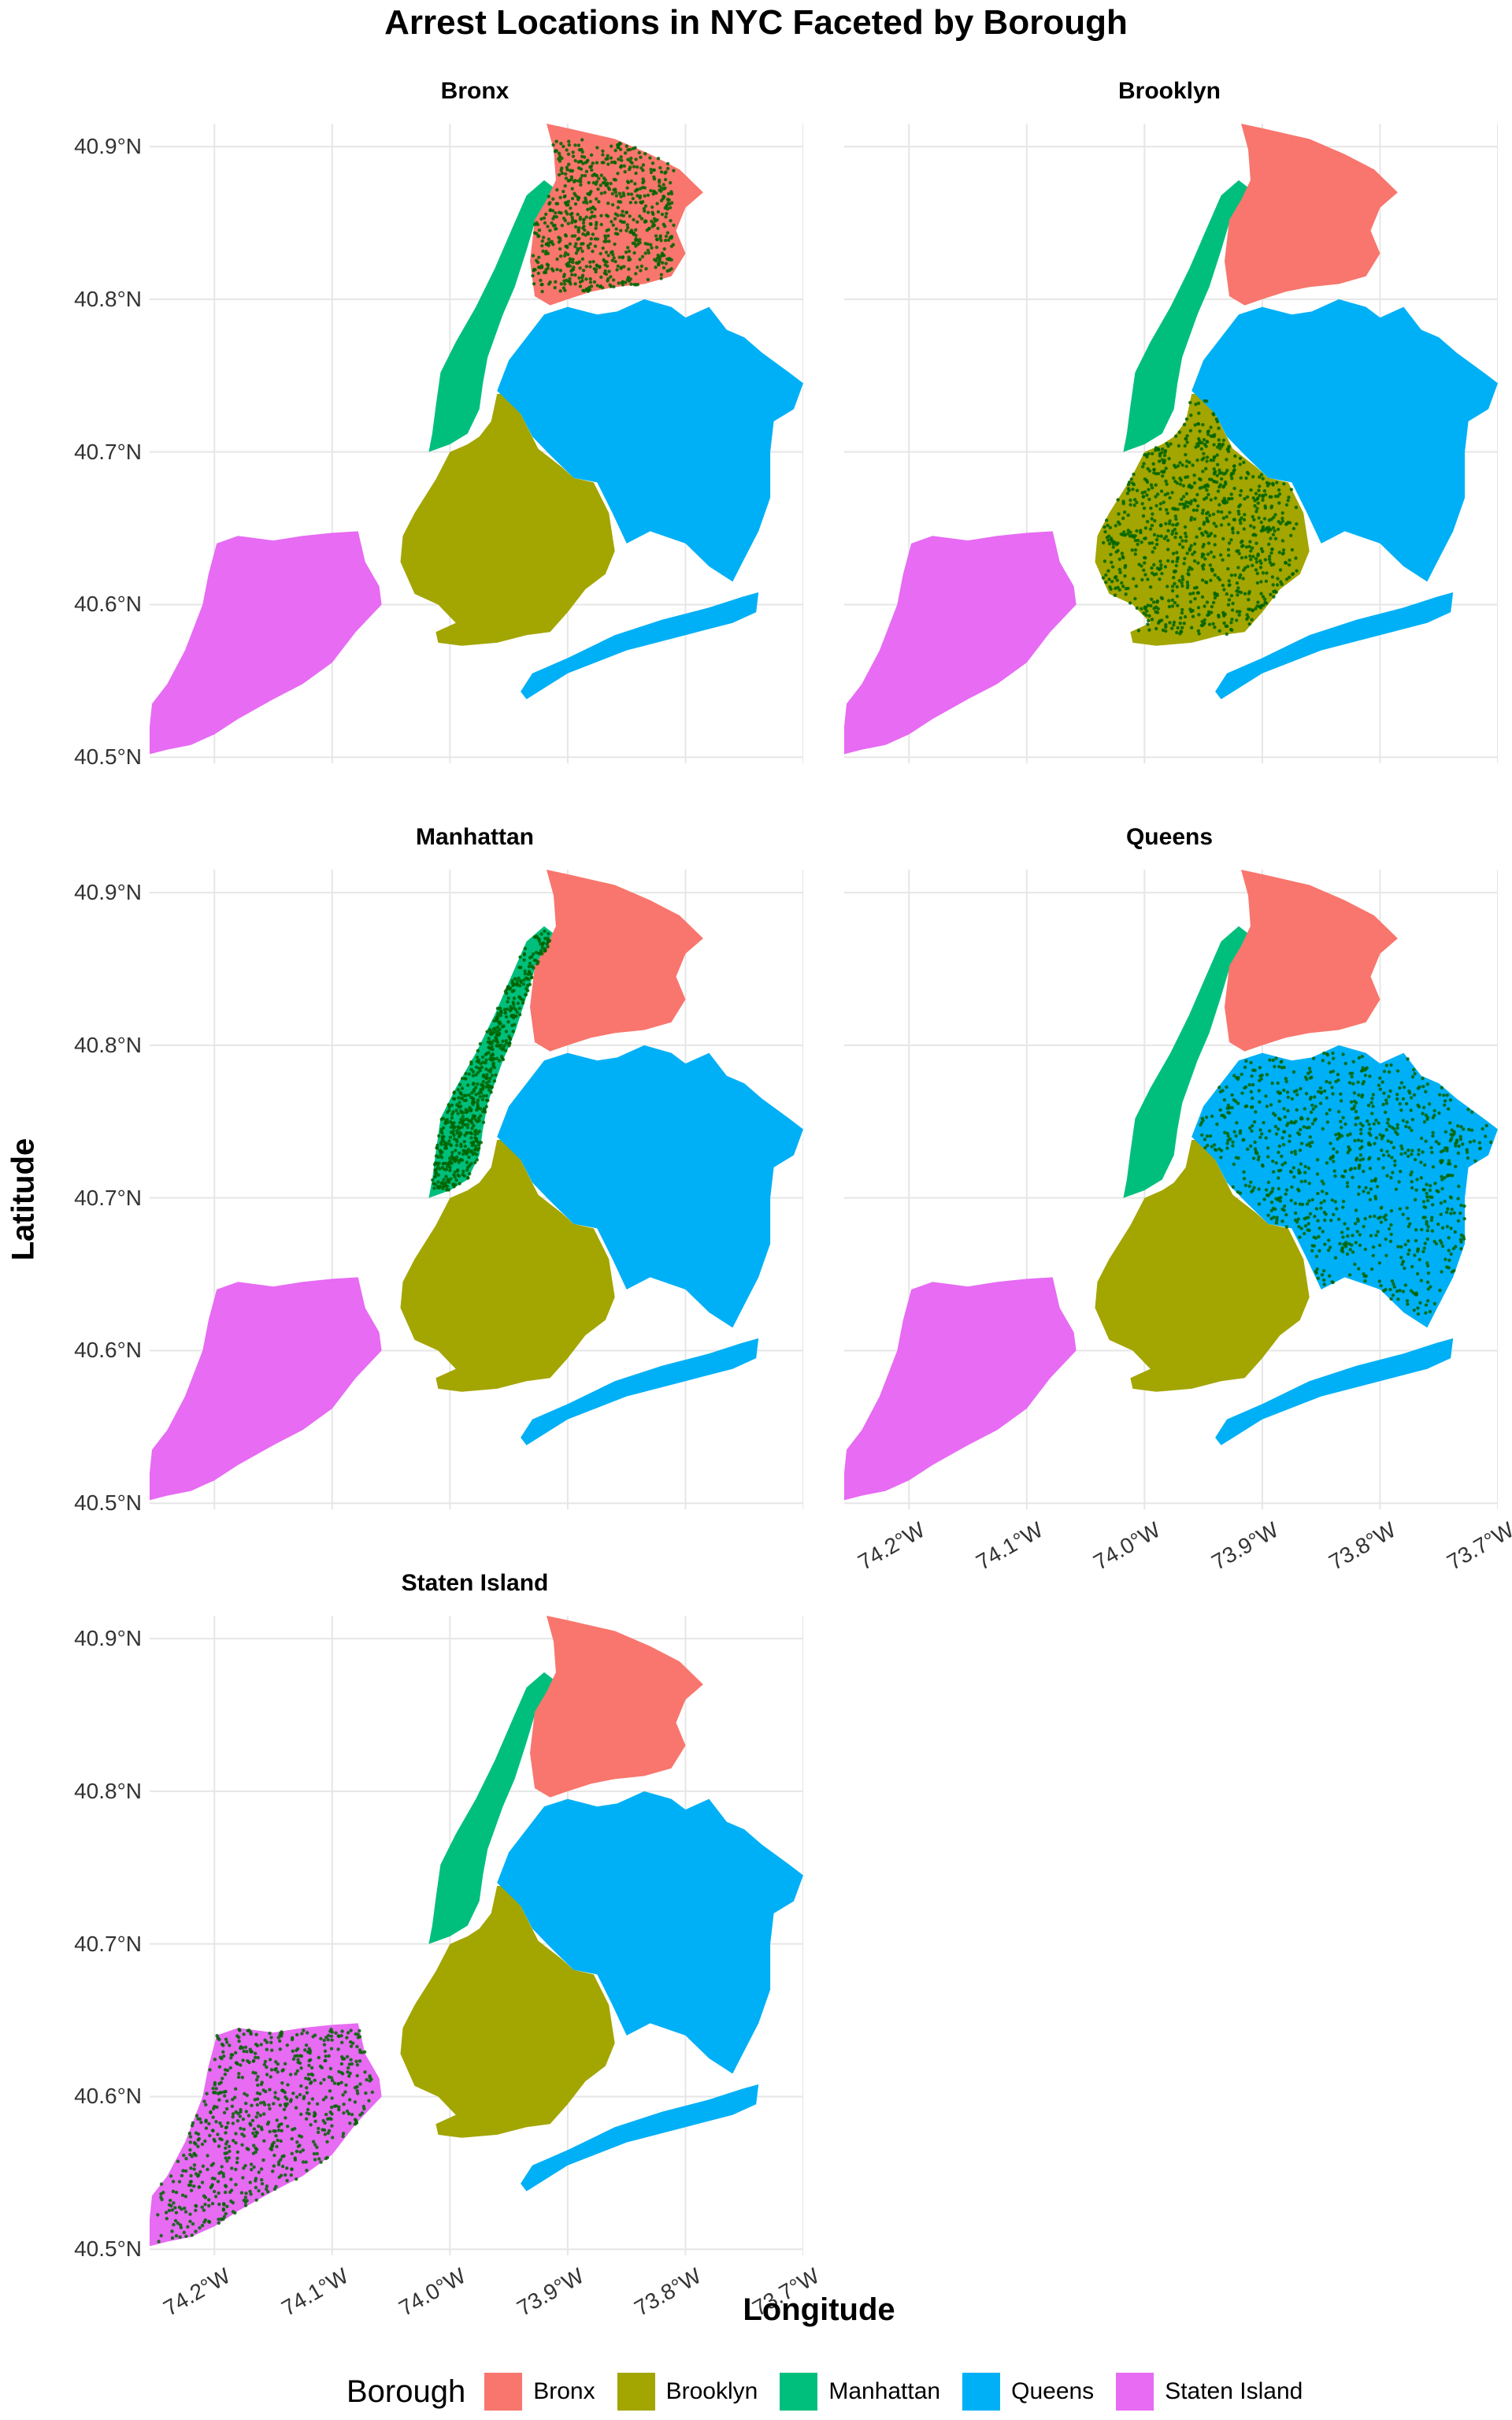  What do you see at coordinates (1234, 2391) in the screenshot?
I see `legend-label: Staten Island` at bounding box center [1234, 2391].